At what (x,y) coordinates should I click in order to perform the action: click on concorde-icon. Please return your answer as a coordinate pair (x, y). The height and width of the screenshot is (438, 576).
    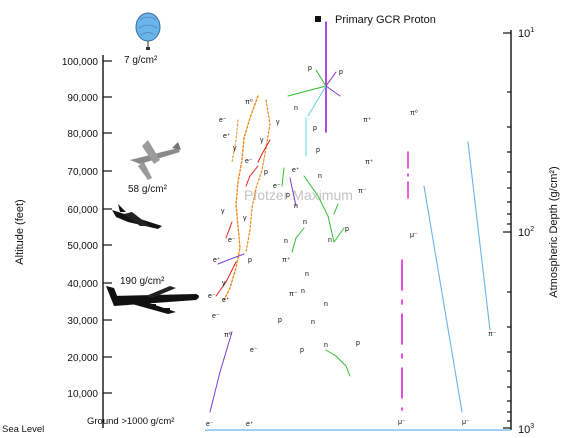
    Looking at the image, I should click on (137, 216).